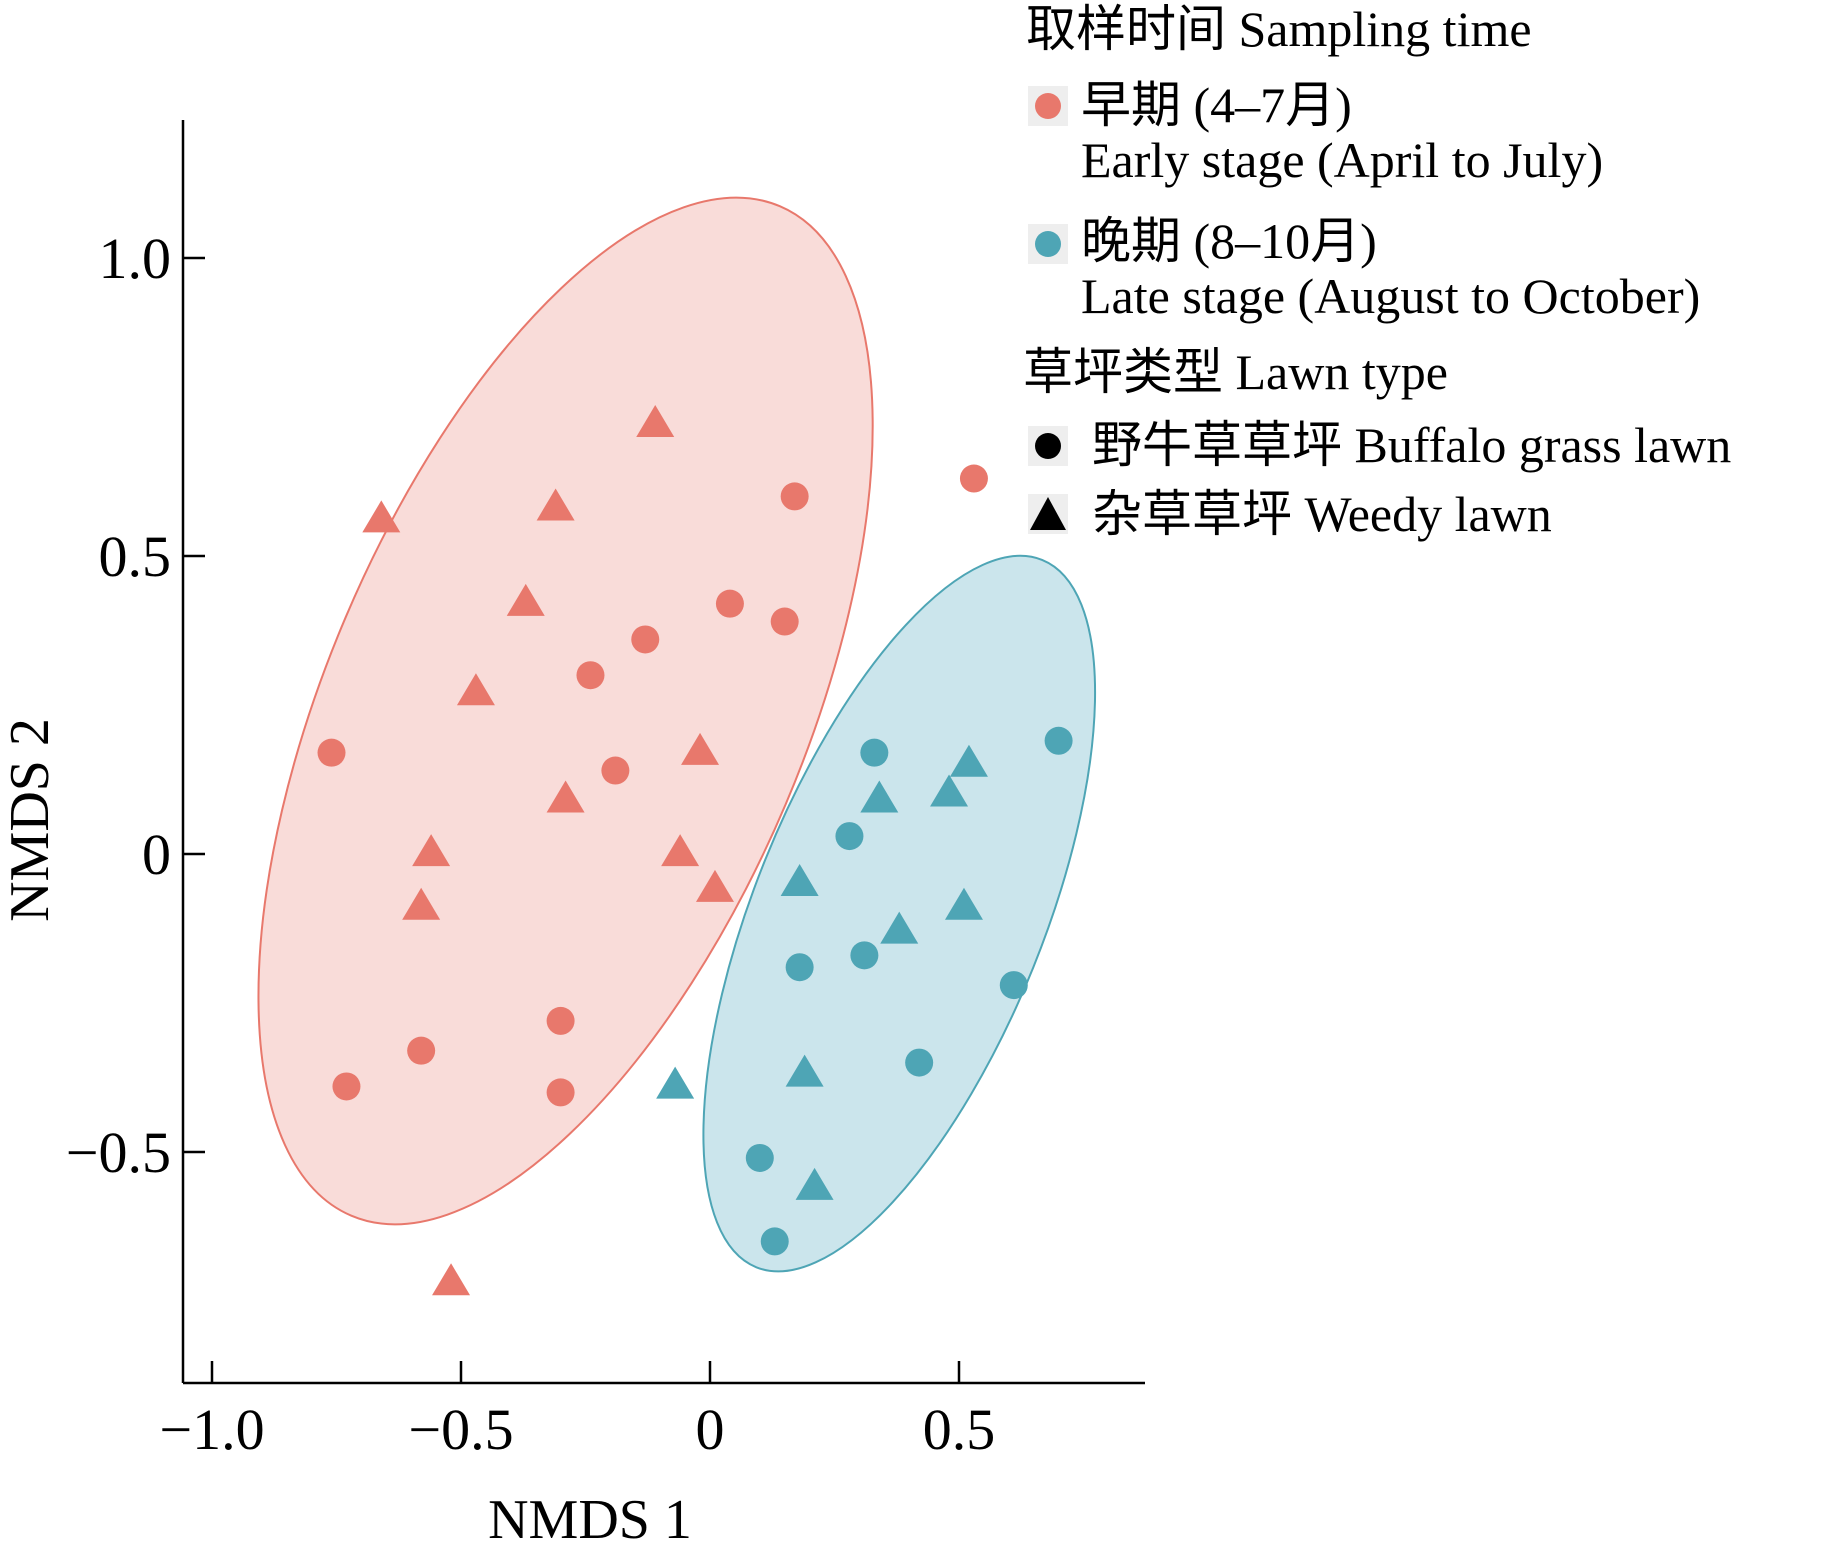 The height and width of the screenshot is (1544, 1843). I want to click on x-tick-label: 0.5, so click(959, 1429).